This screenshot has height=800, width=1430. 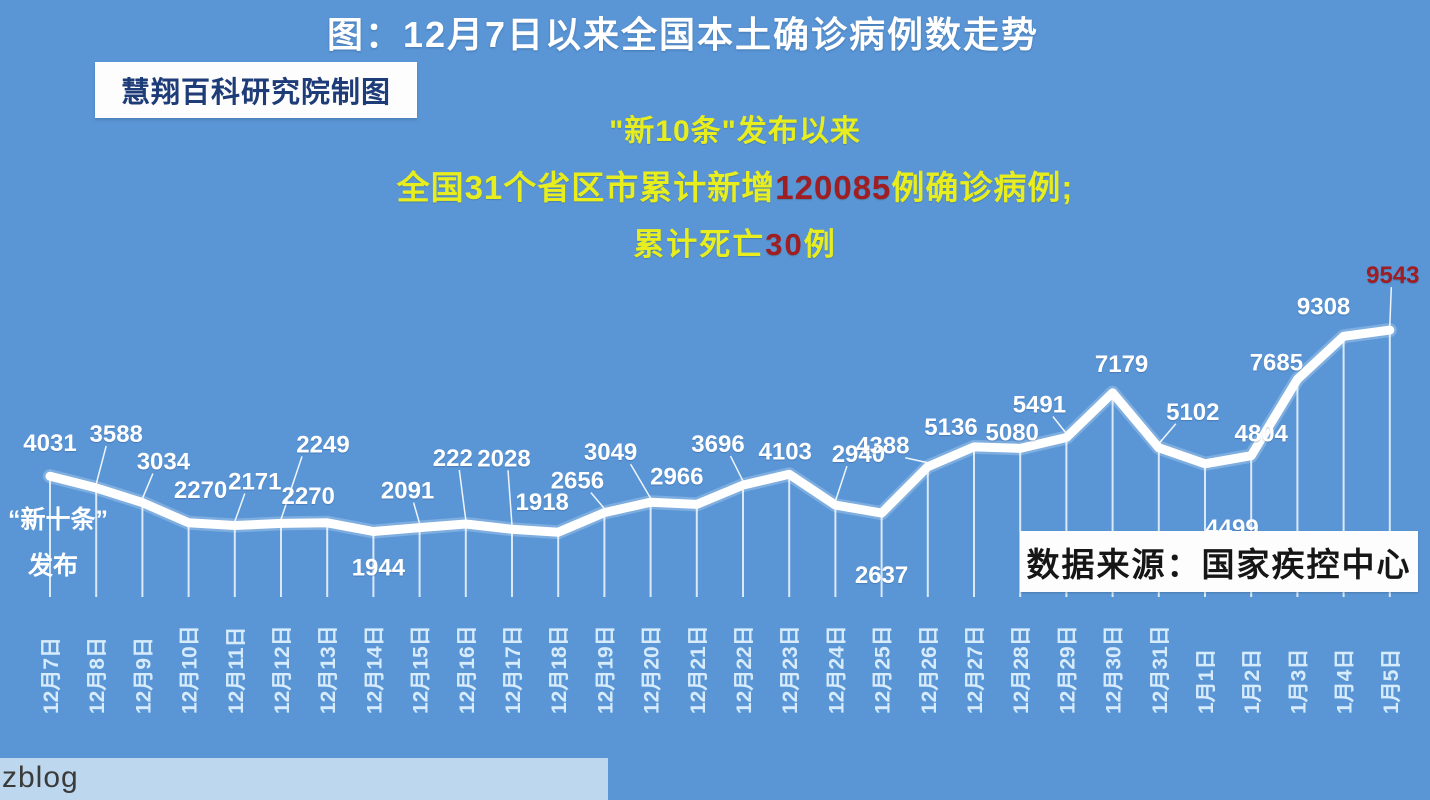 What do you see at coordinates (950, 427) in the screenshot?
I see `value-label: 5136` at bounding box center [950, 427].